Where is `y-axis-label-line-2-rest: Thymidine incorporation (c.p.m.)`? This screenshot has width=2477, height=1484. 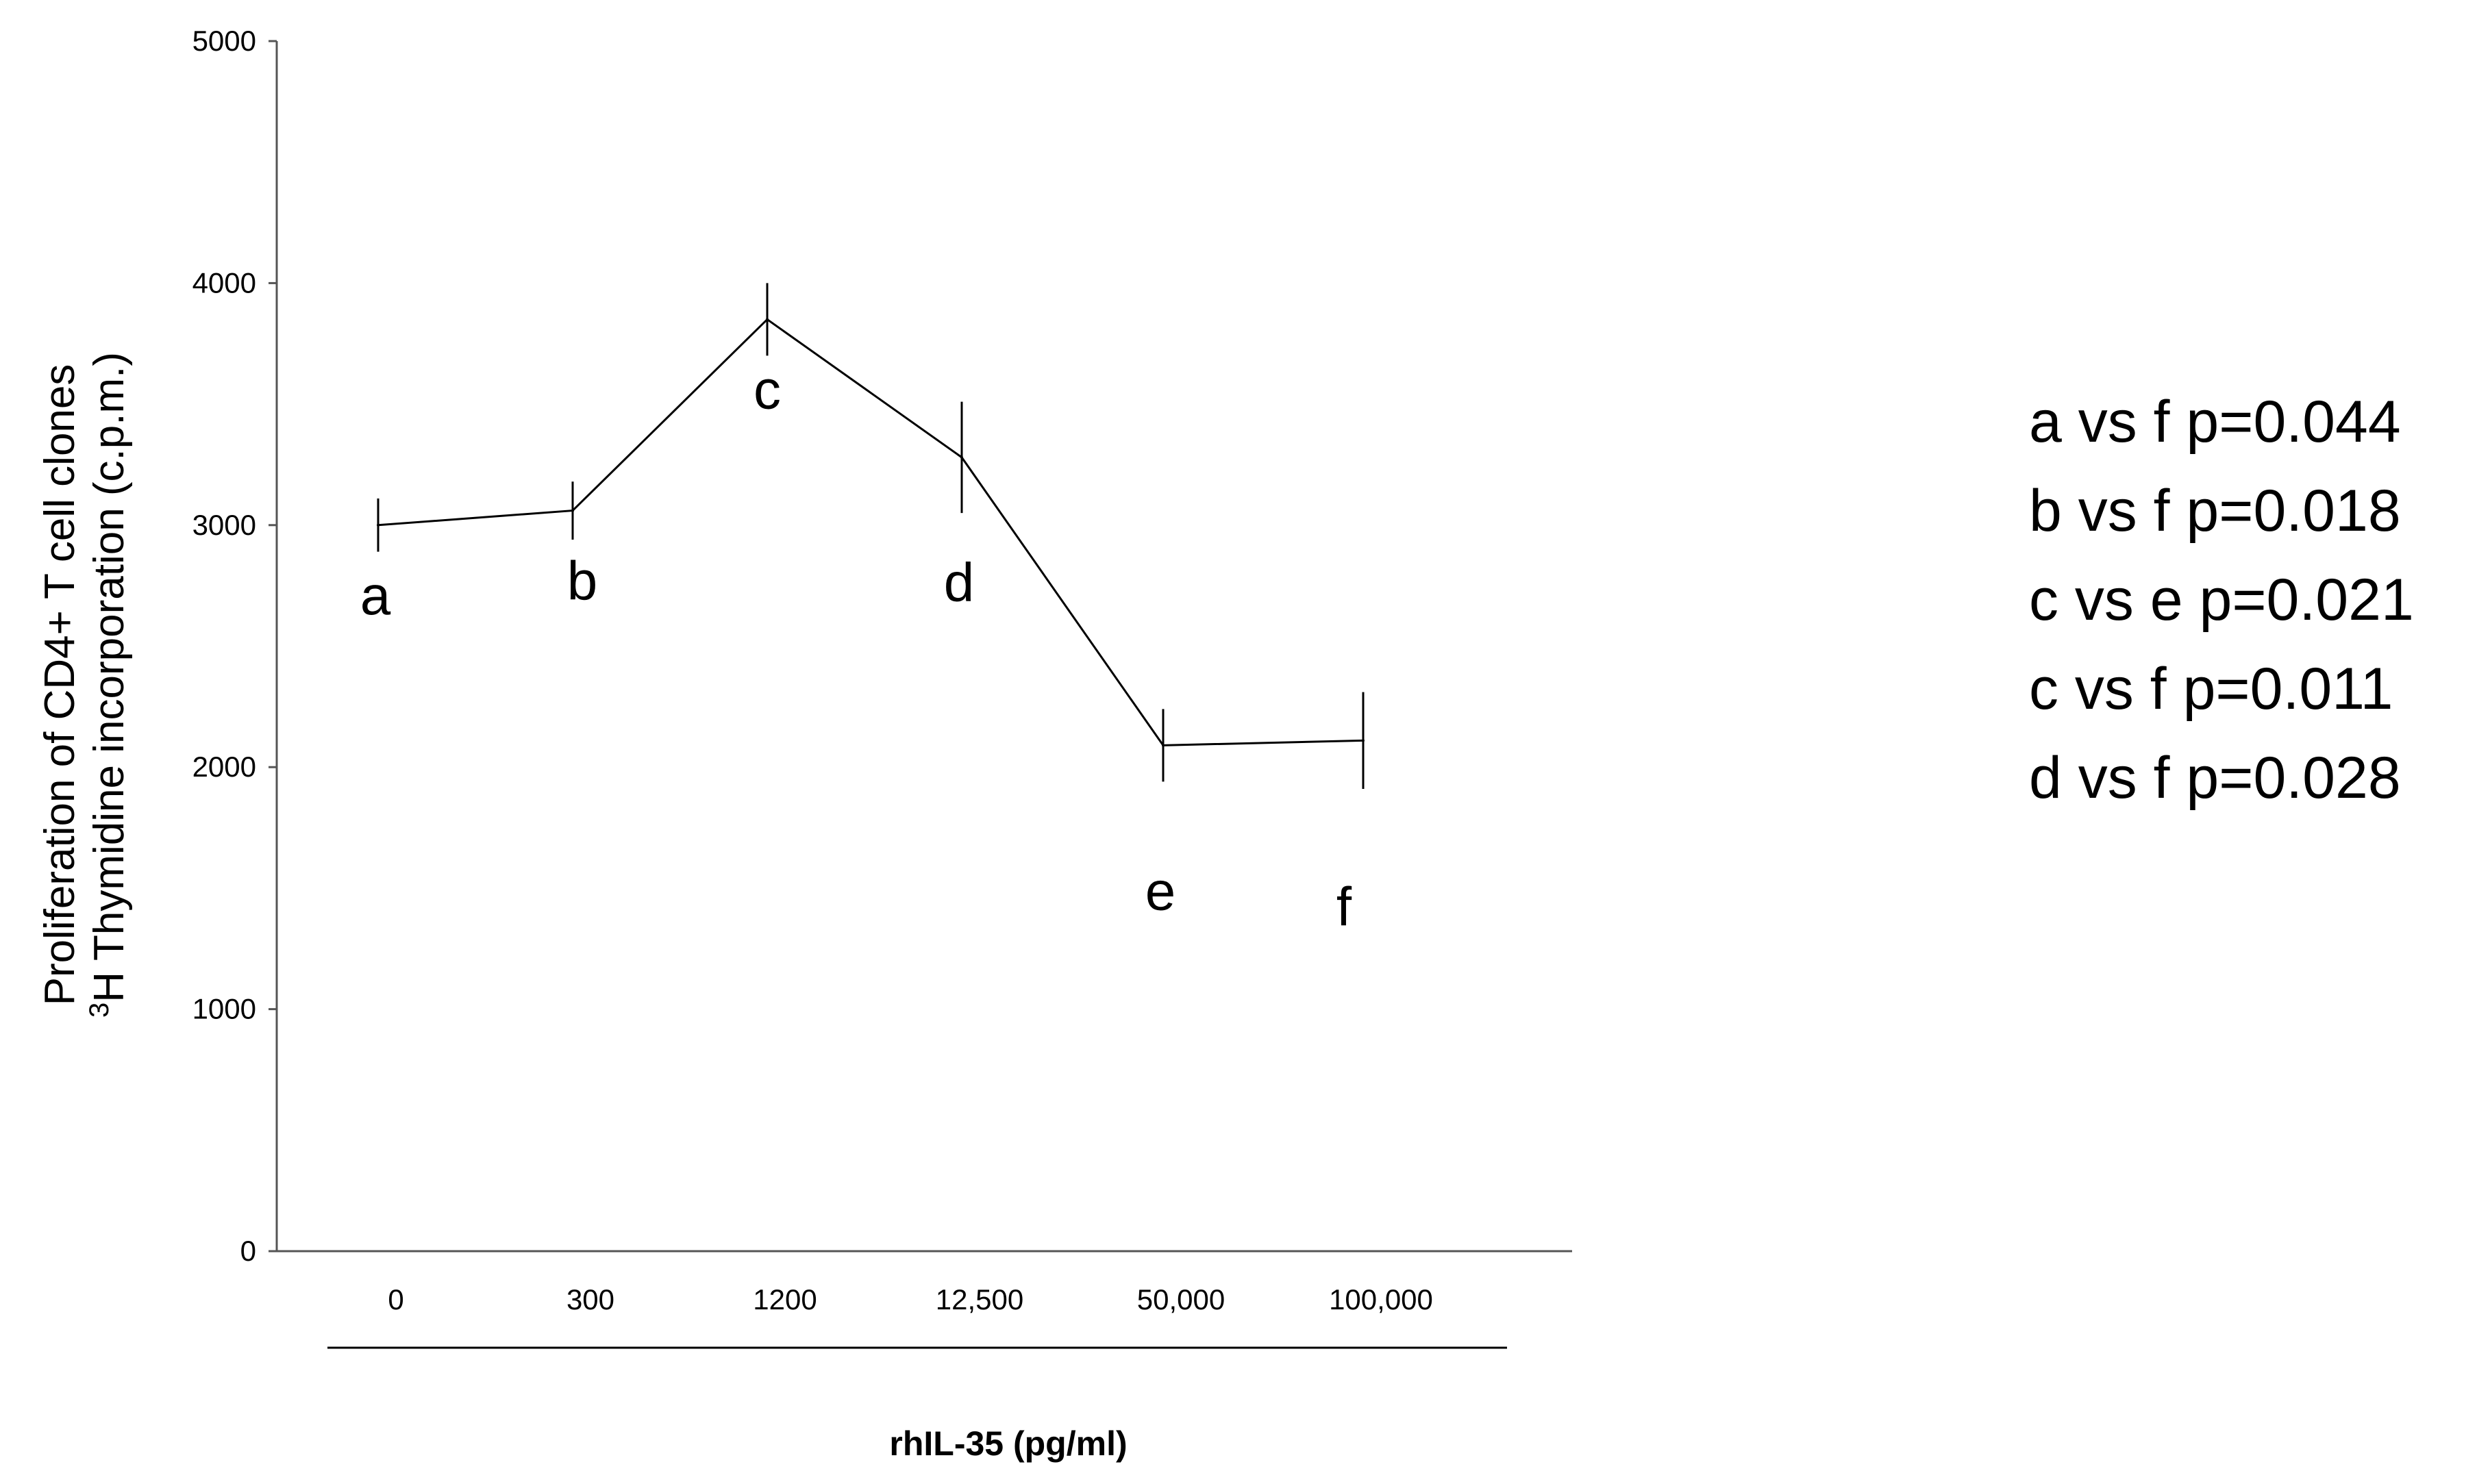
y-axis-label-line-2-rest: Thymidine incorporation (c.p.m.) is located at coordinates (109, 656).